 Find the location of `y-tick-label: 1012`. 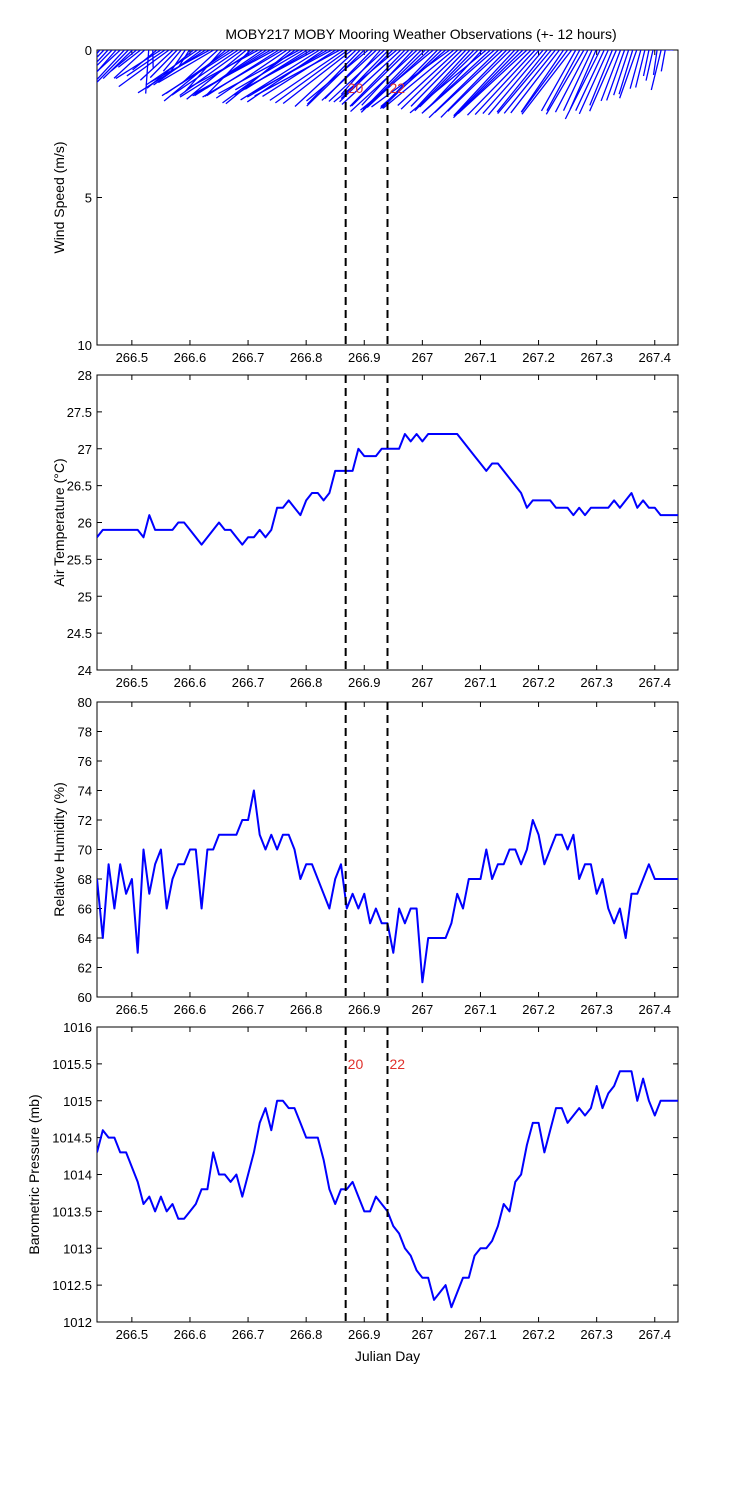

y-tick-label: 1012 is located at coordinates (77, 1322).